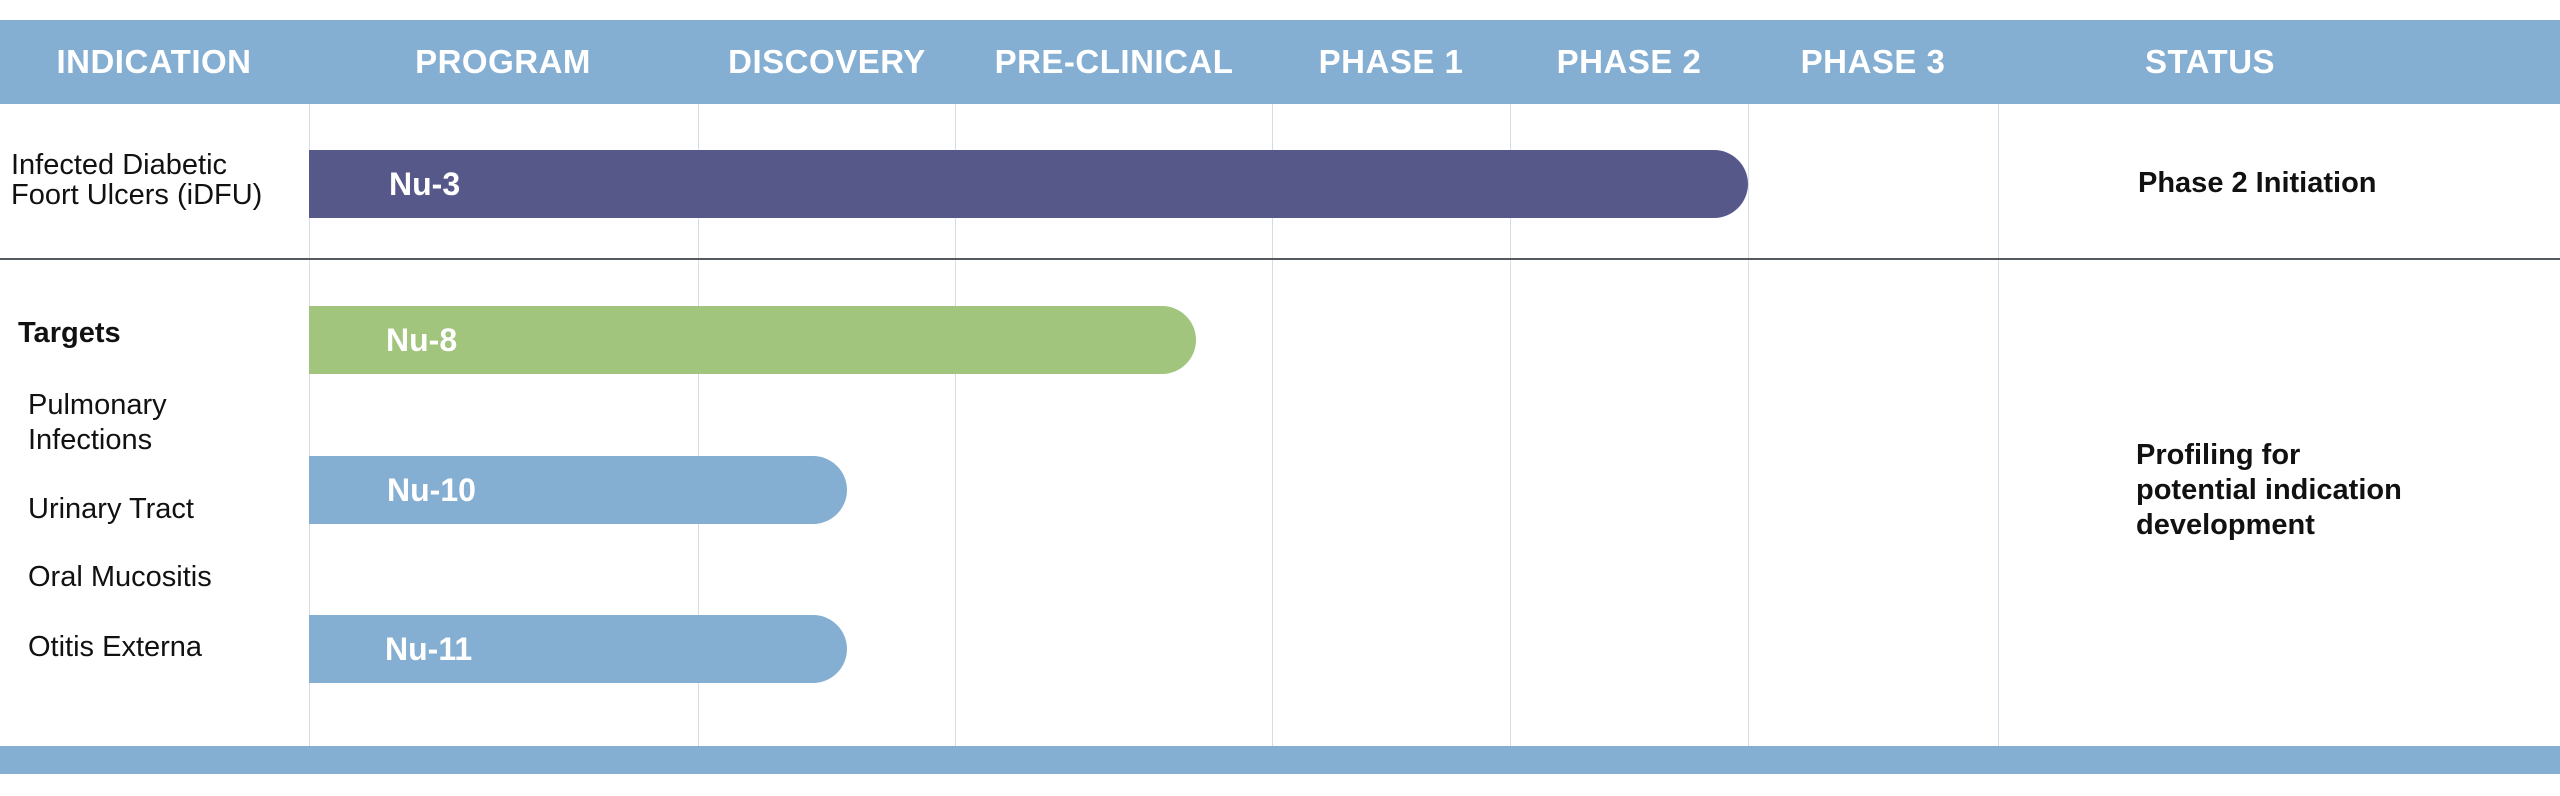 The image size is (2560, 796). Describe the element at coordinates (137, 195) in the screenshot. I see `indication-idfu-line2: Foort Ulcers (iDFU)` at that location.